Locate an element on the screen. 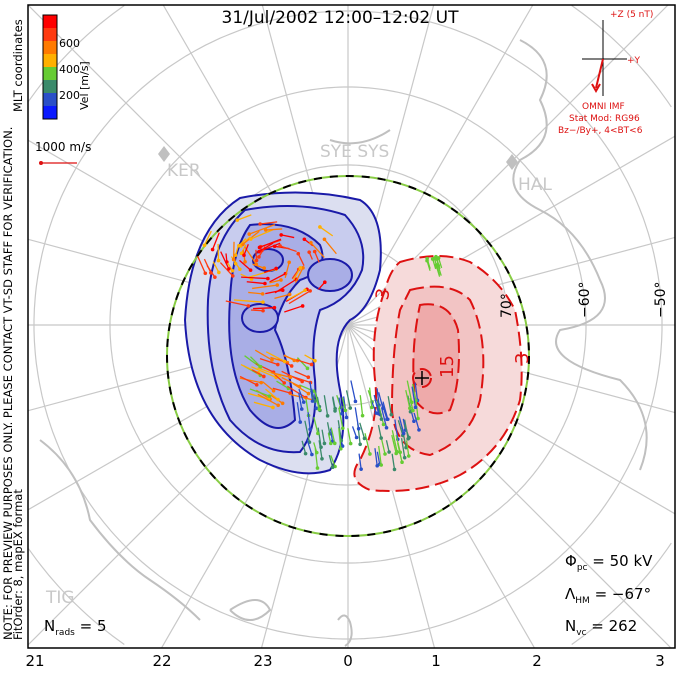 This screenshot has width=680, height=674. coords-label: MLT coordinates is located at coordinates (18, 65).